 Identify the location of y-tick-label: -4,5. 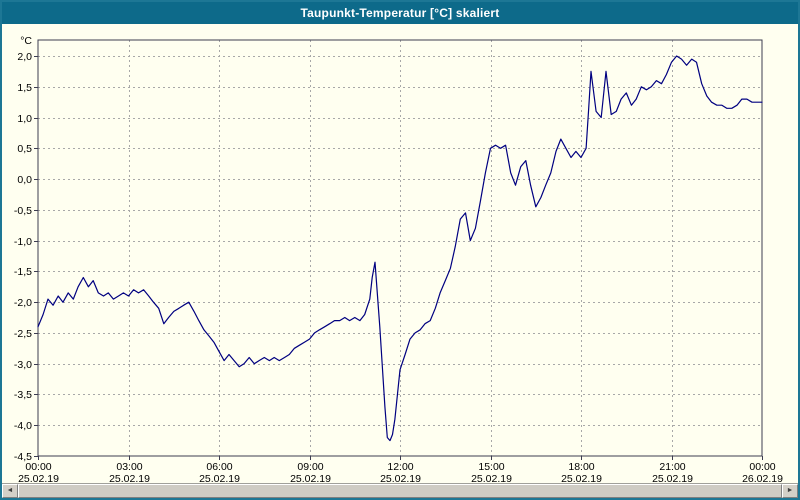
(23, 457).